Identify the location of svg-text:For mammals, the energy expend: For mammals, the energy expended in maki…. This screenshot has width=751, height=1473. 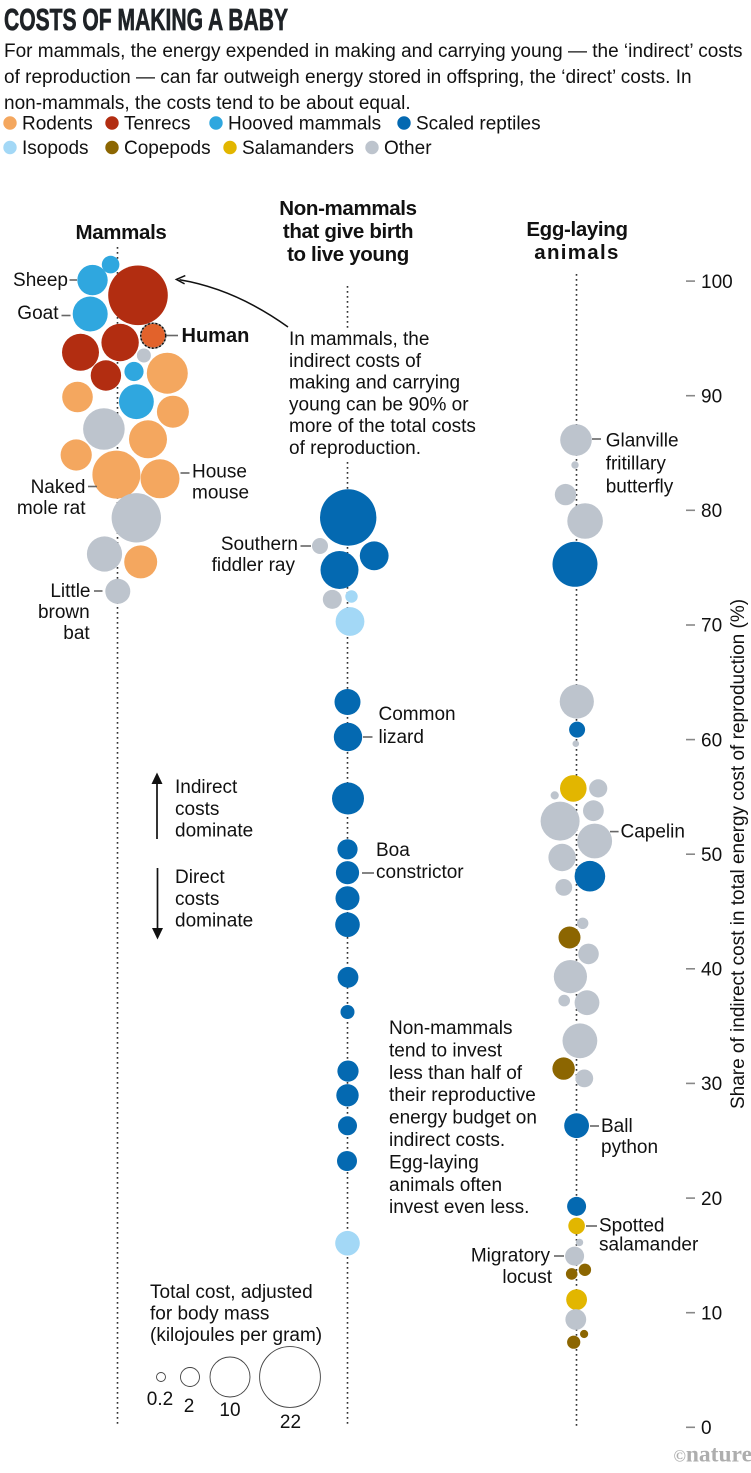
(373, 51).